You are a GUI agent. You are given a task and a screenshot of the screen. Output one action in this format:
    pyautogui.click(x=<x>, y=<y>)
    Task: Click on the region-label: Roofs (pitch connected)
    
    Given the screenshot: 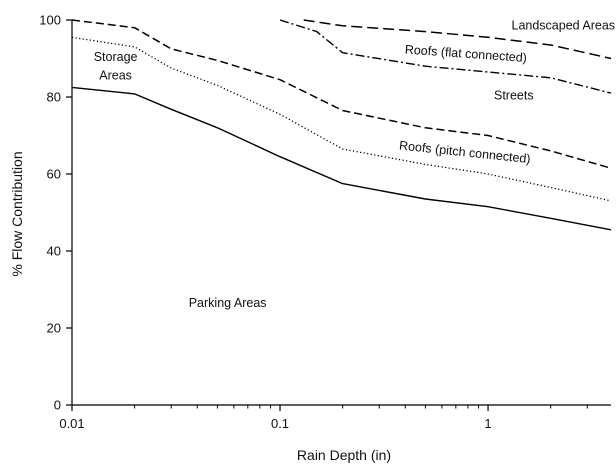 What is the action you would take?
    pyautogui.click(x=464, y=152)
    